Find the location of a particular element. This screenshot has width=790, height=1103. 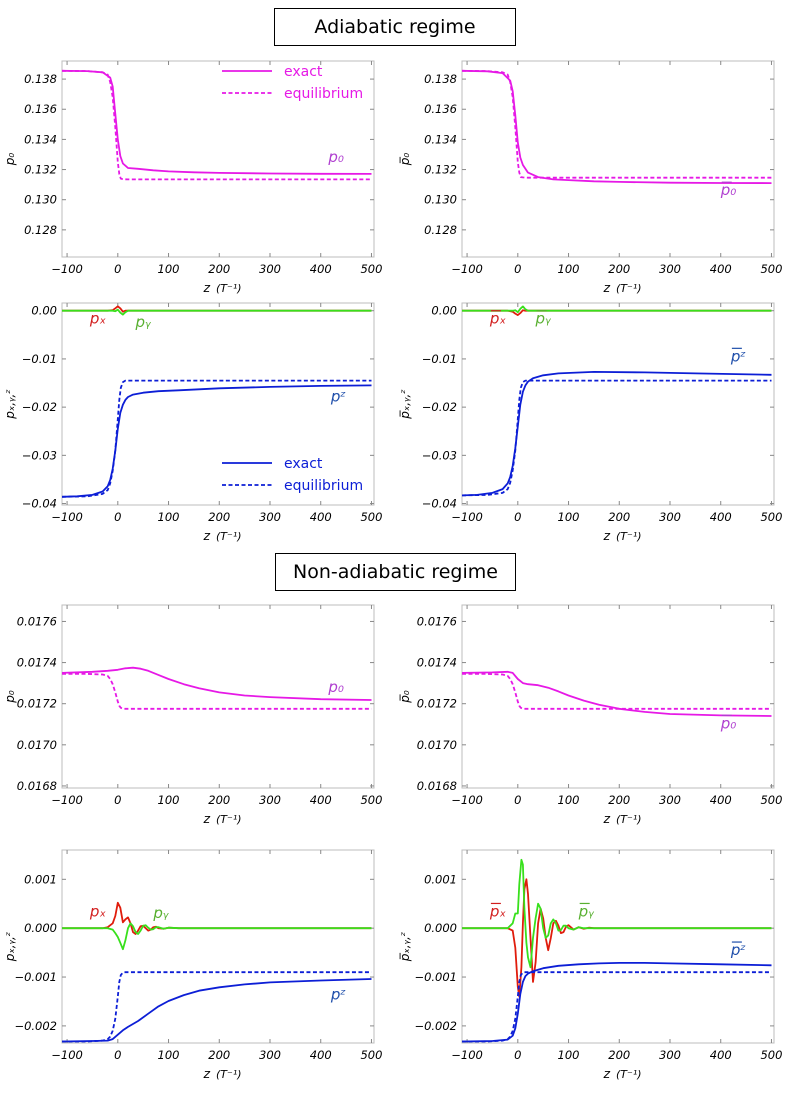

section-title-adiabatic: Adiabatic regime is located at coordinates (395, 27).